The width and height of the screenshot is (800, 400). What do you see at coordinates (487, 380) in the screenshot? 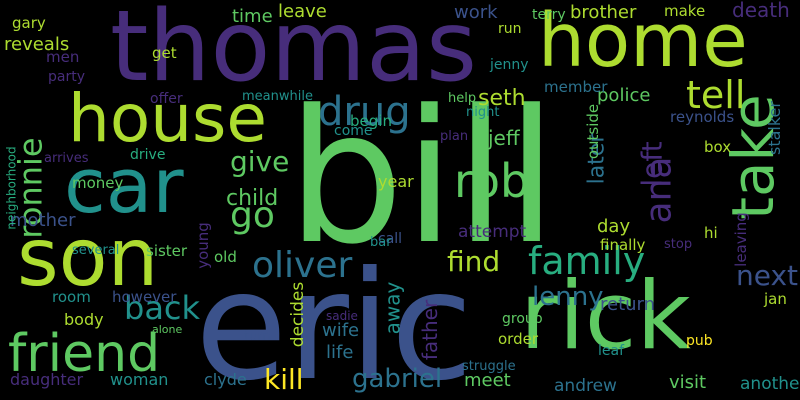
I see `word: meet` at bounding box center [487, 380].